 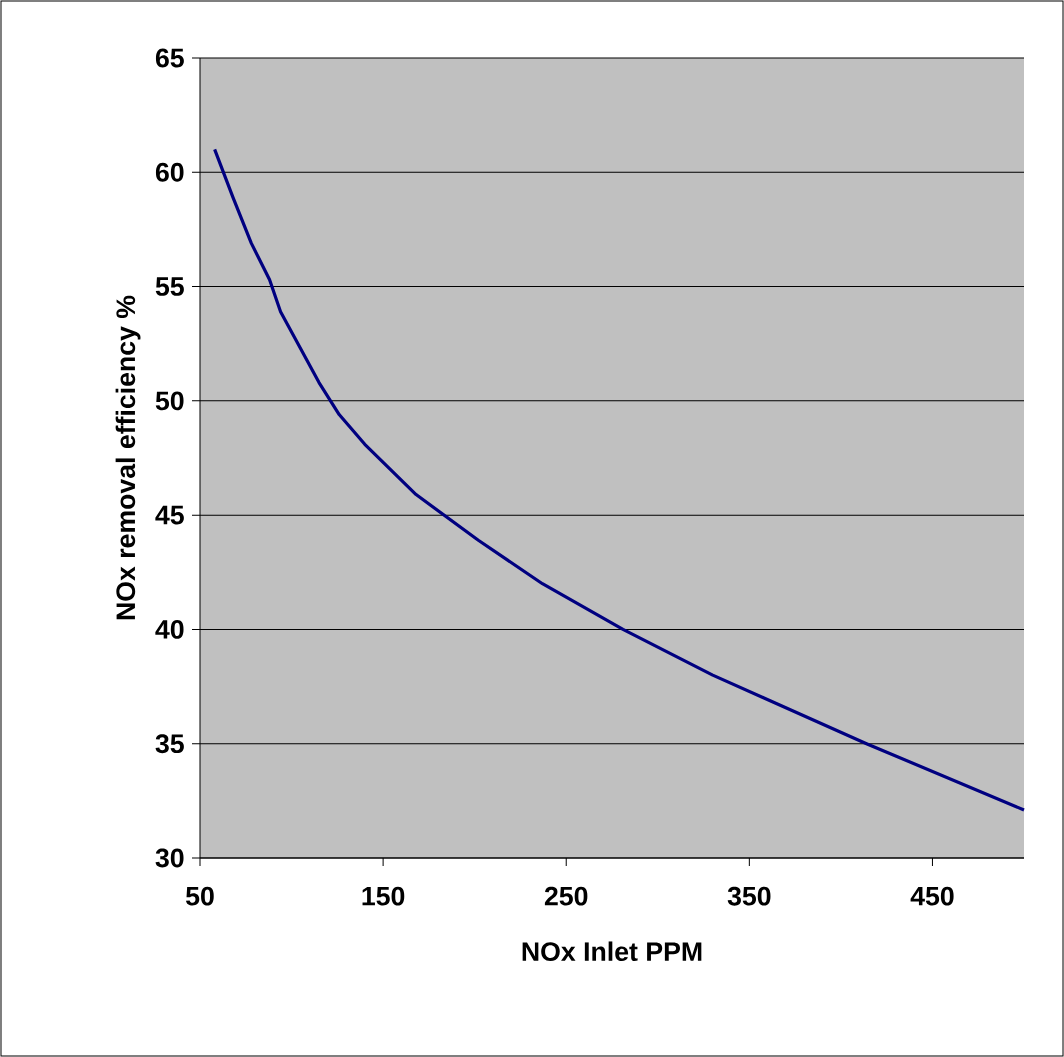 I want to click on y-tick-label: 40, so click(x=169, y=629).